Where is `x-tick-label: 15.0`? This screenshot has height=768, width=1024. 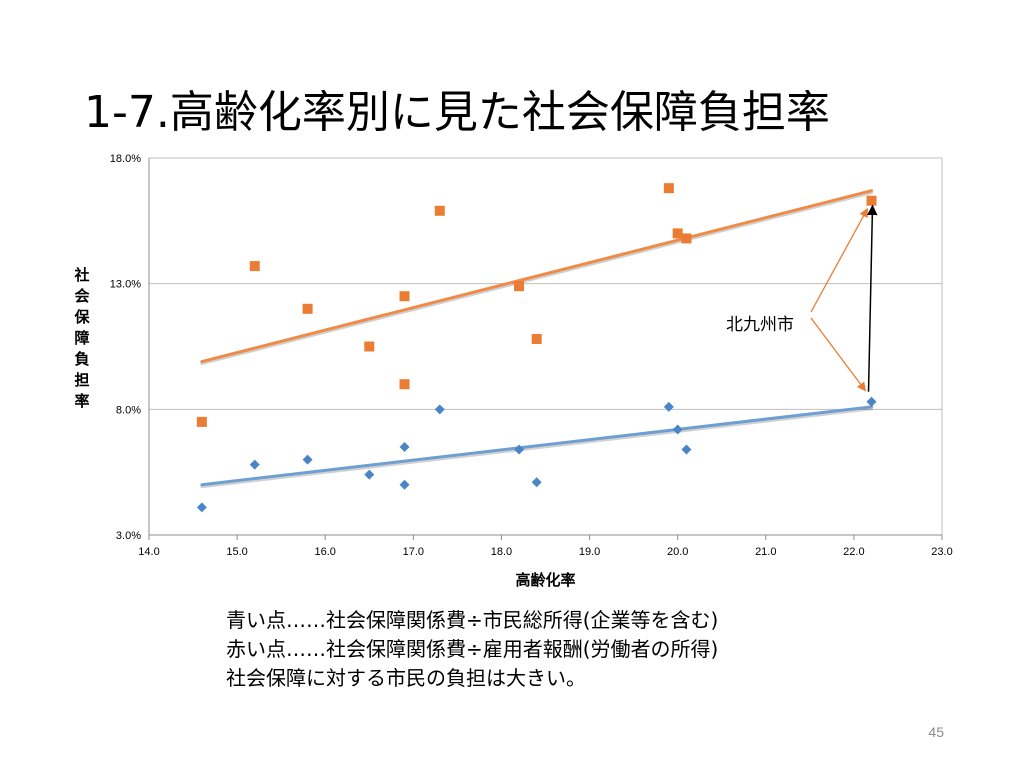
x-tick-label: 15.0 is located at coordinates (236, 552).